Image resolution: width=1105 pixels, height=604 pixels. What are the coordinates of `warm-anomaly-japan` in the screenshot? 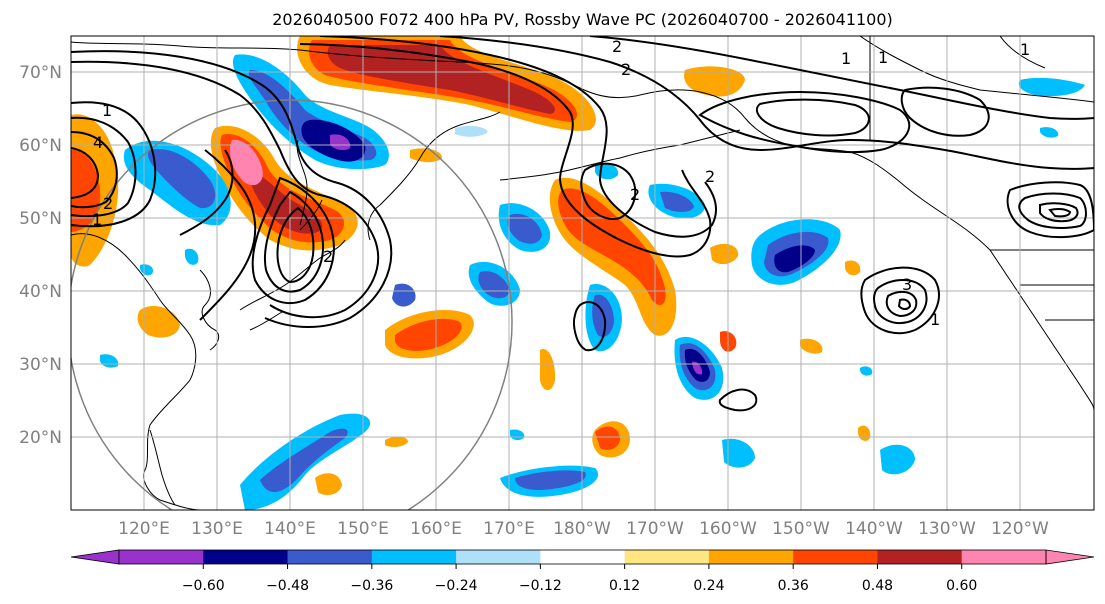 It's located at (158, 321).